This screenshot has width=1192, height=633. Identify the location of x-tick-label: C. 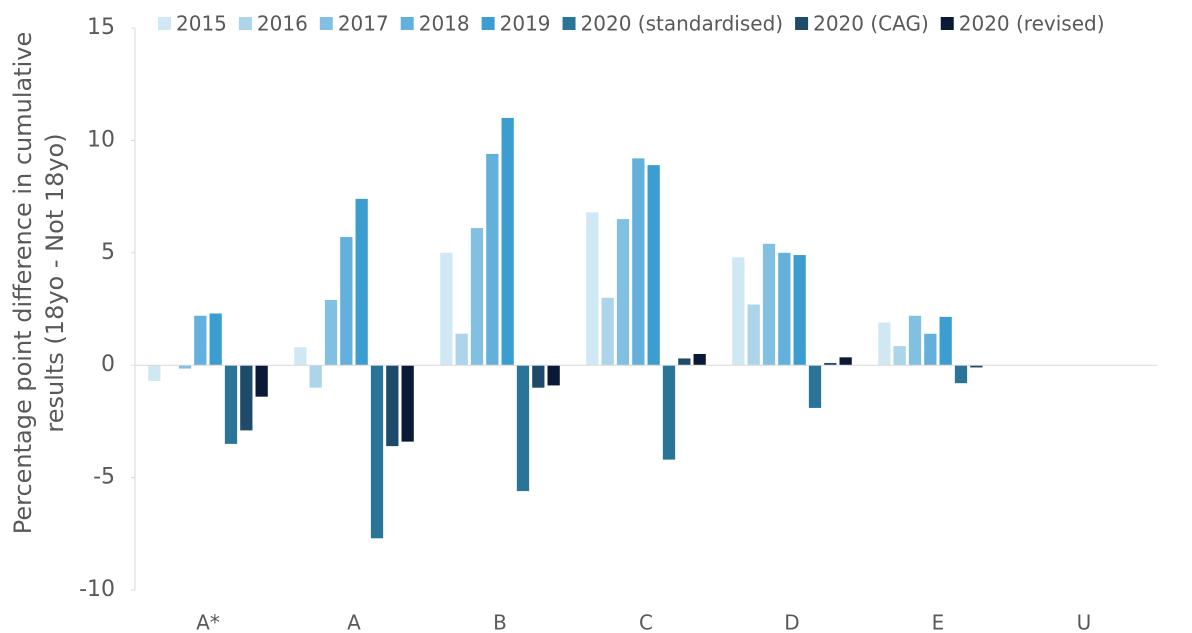
(646, 622).